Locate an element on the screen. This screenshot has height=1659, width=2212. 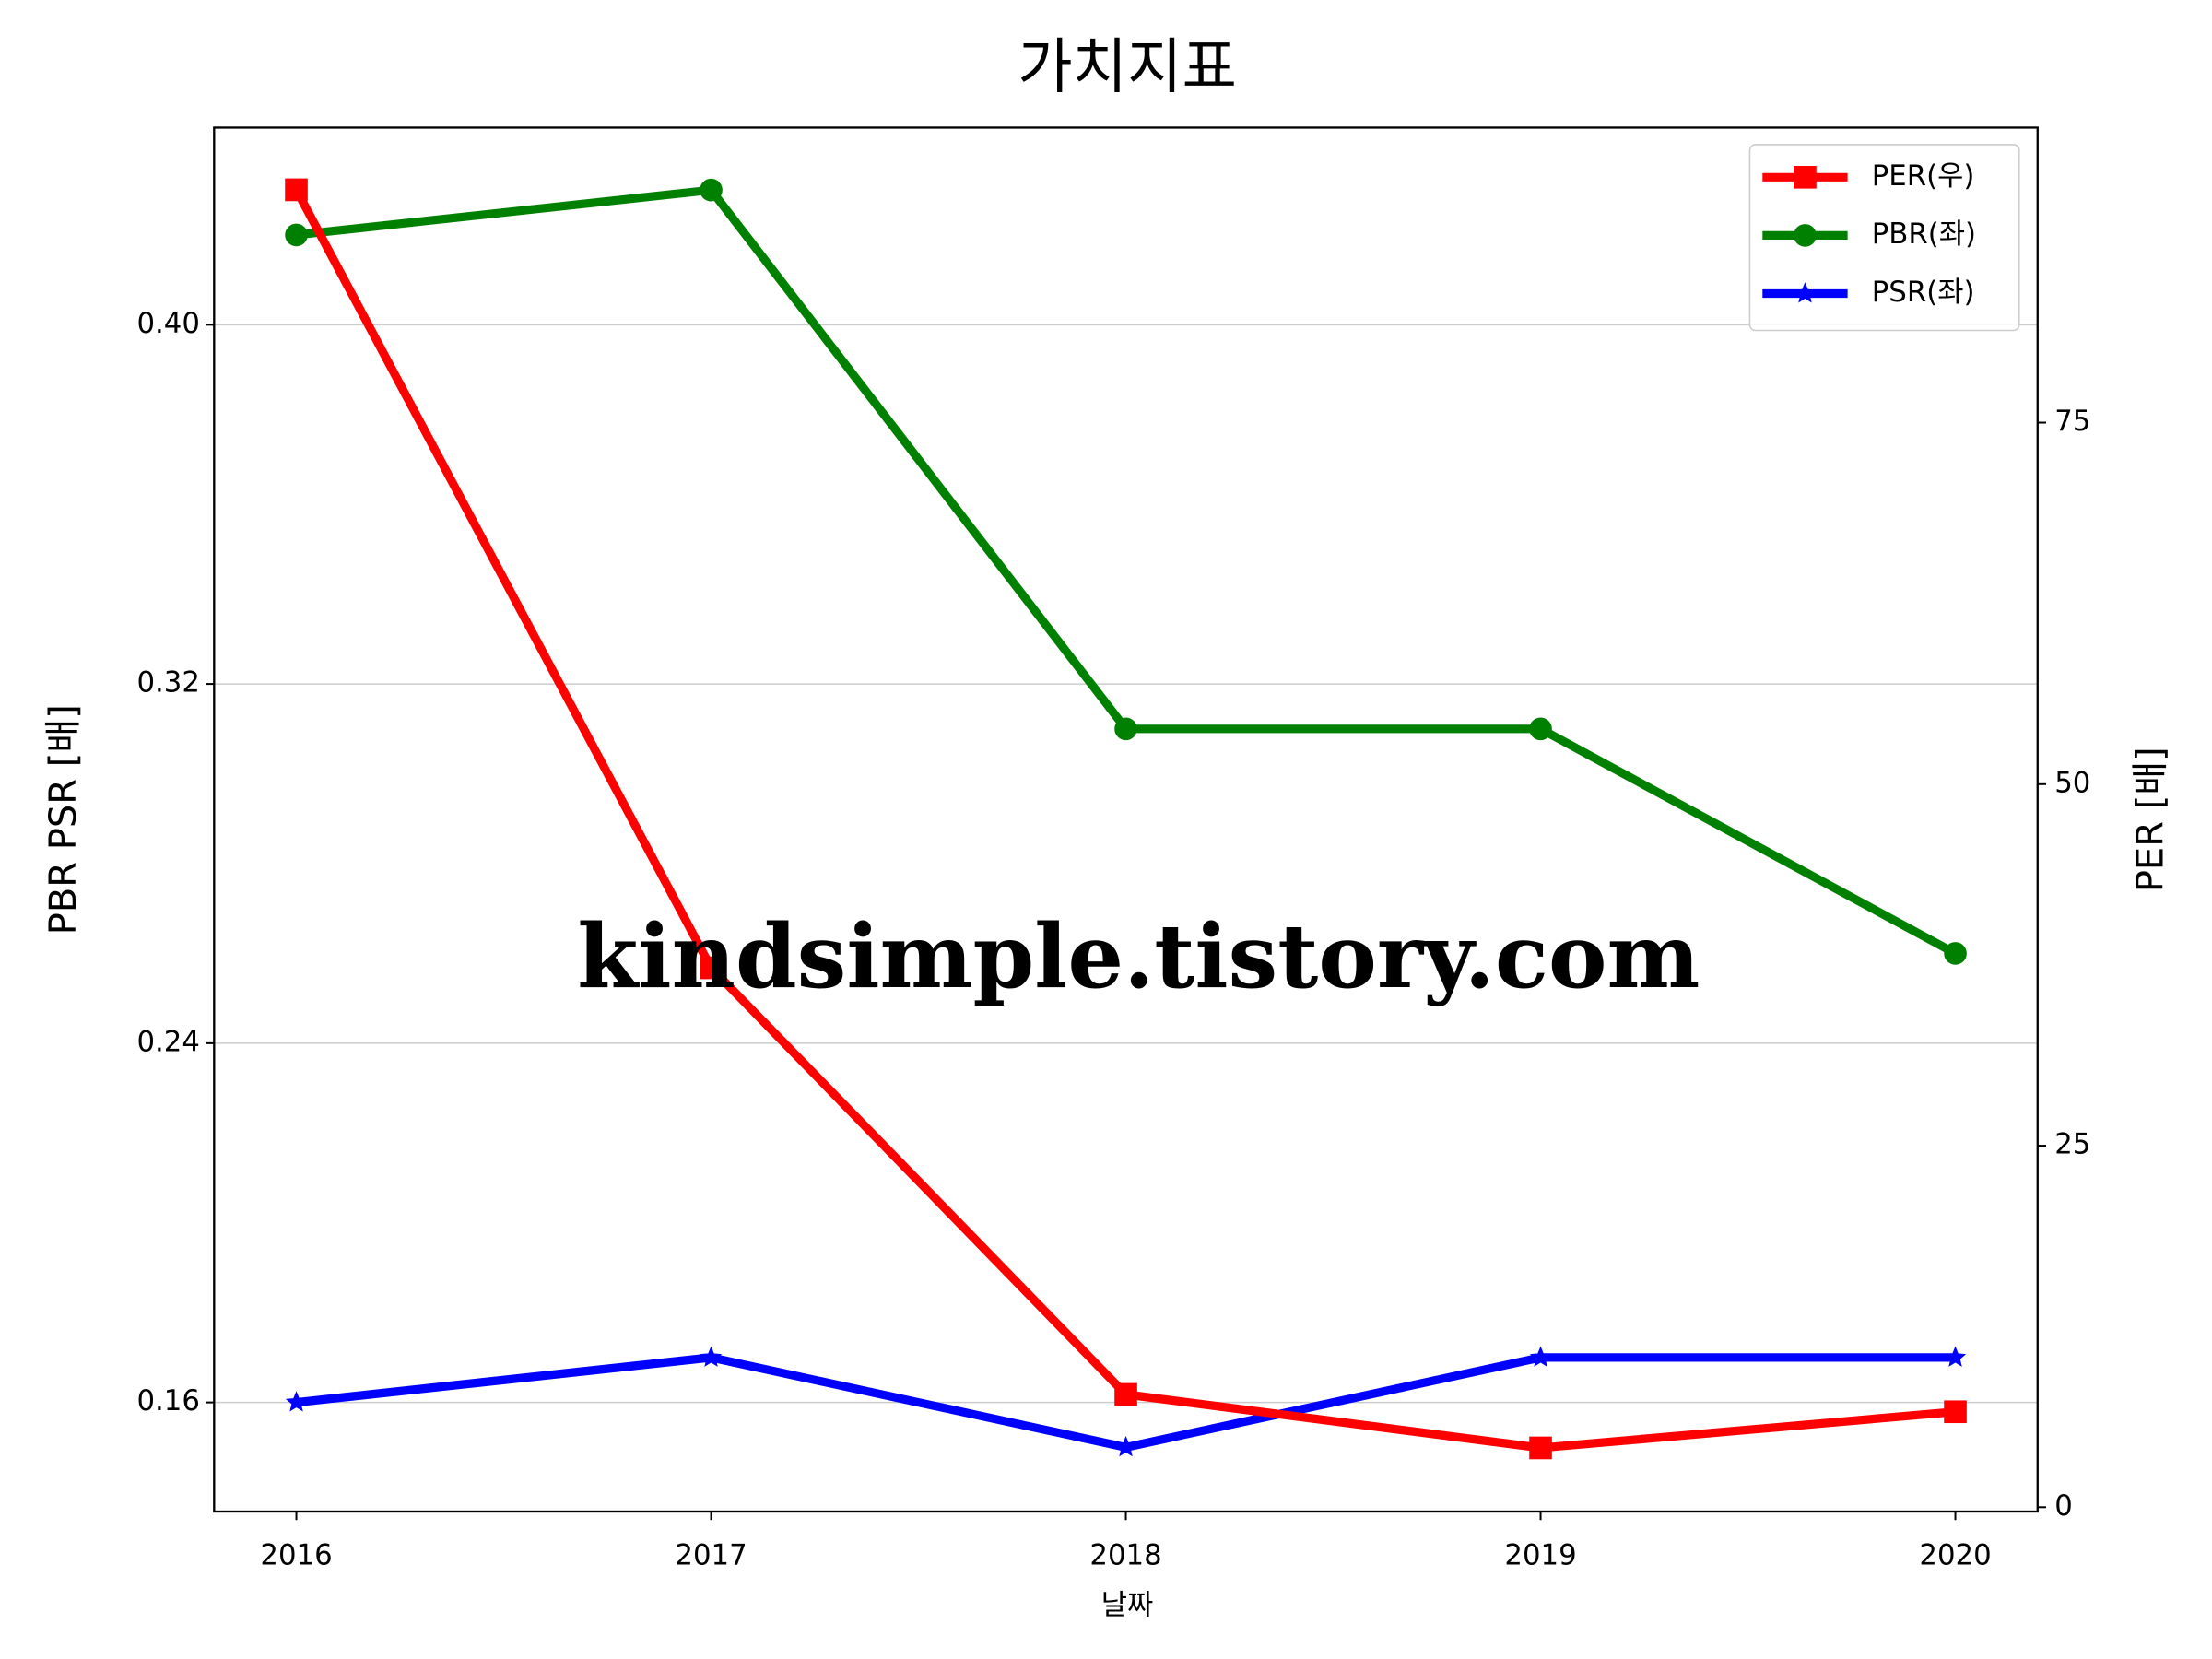
x-tick-label: 2016 is located at coordinates (296, 1555).